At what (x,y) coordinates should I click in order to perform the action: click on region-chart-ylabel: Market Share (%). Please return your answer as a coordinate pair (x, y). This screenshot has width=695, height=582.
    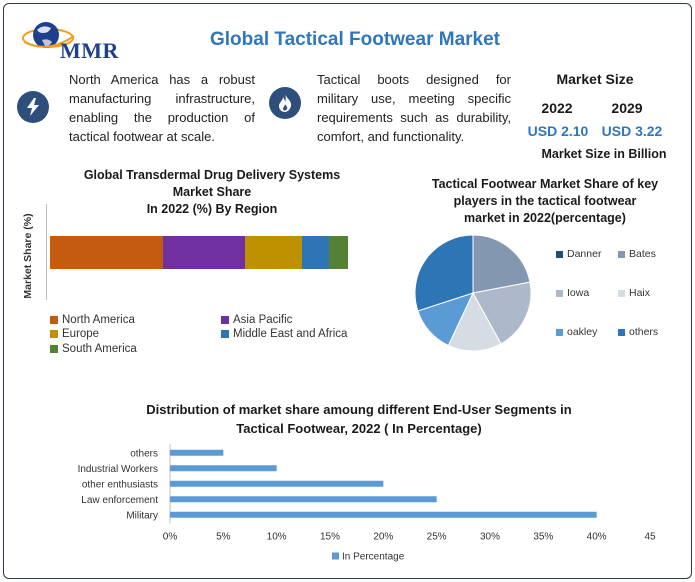
    Looking at the image, I should click on (28, 256).